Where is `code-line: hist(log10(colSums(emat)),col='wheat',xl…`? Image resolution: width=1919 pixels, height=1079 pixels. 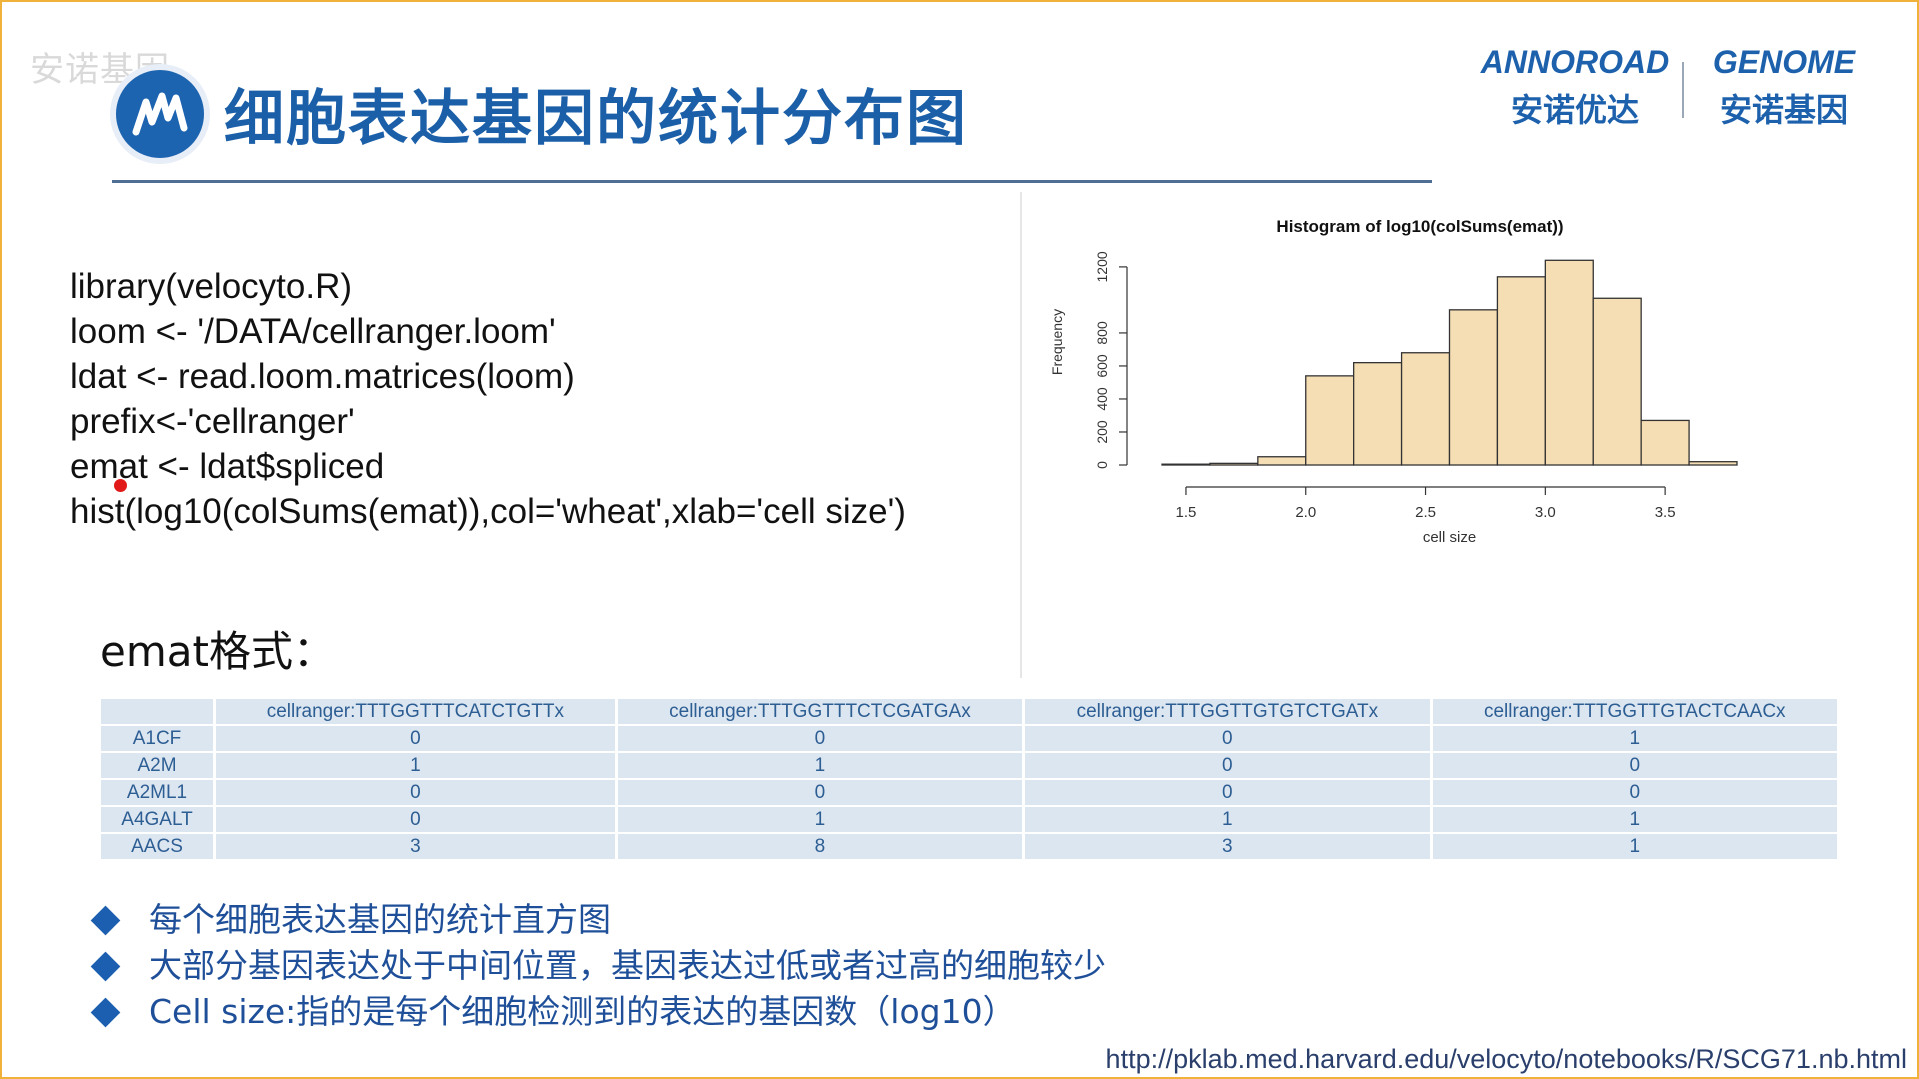 code-line: hist(log10(colSums(emat)),col='wheat',xl… is located at coordinates (488, 511).